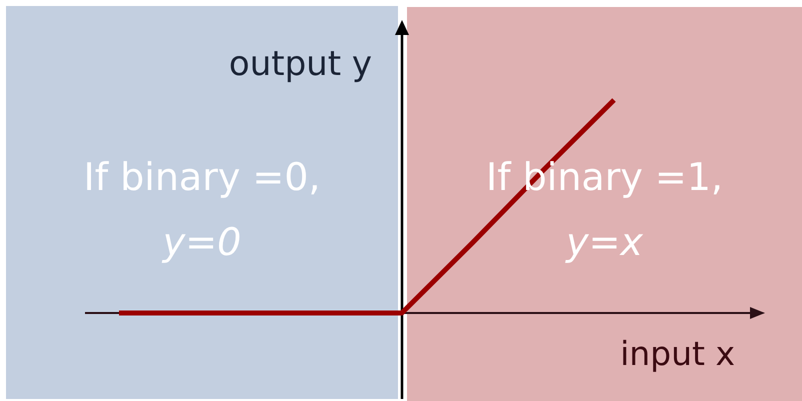 Image resolution: width=802 pixels, height=401 pixels. I want to click on y-axis-title: output y, so click(300, 64).